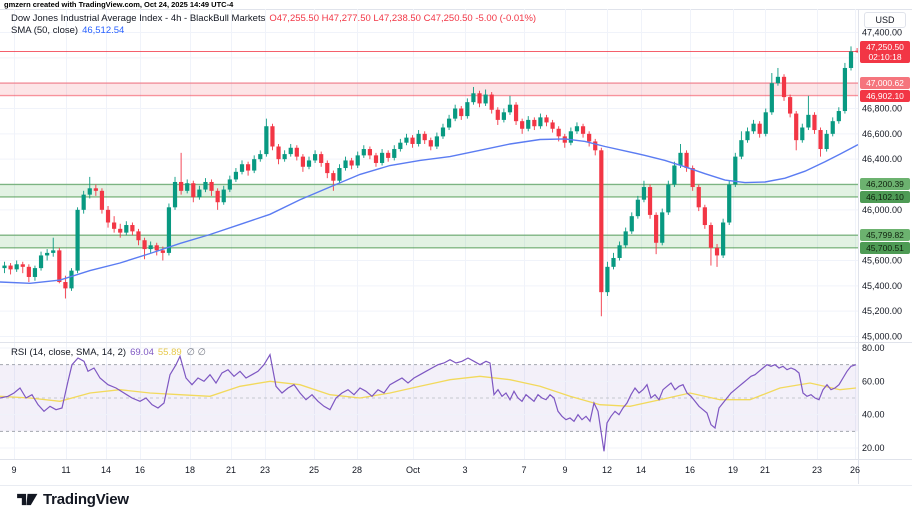 Image resolution: width=912 pixels, height=513 pixels. I want to click on zone-price-badge: 45,700.51, so click(885, 247).